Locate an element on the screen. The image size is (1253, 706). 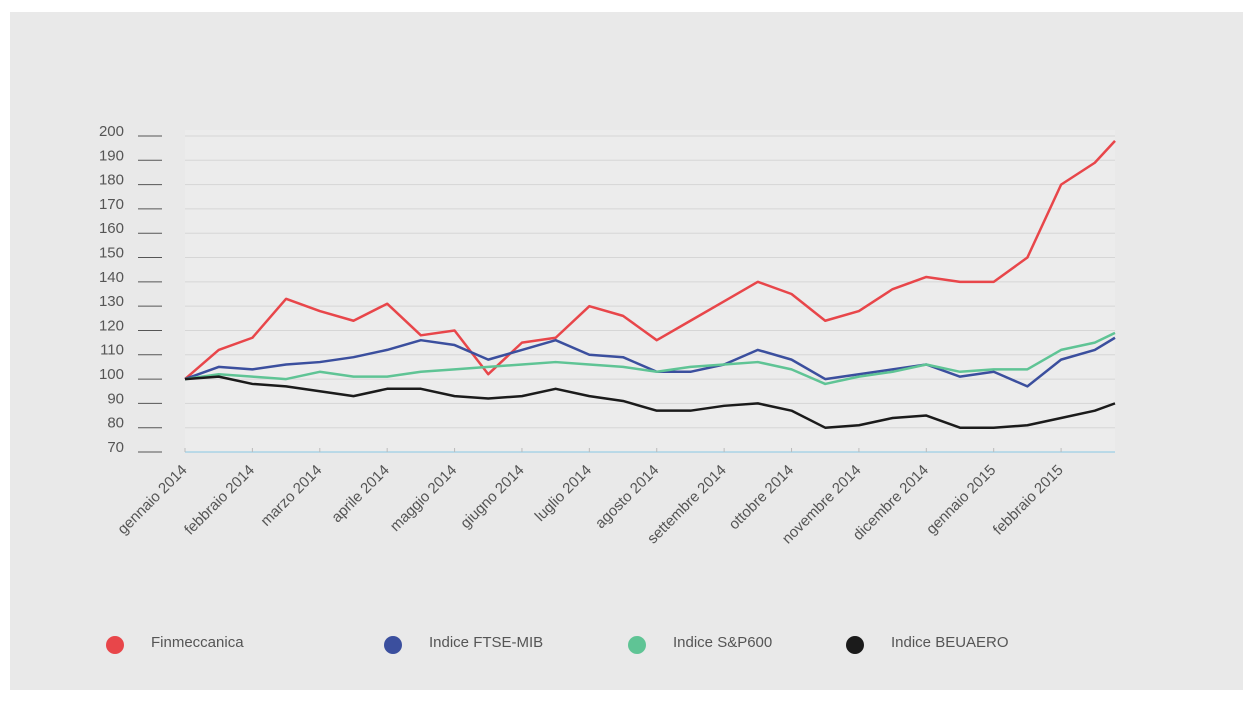
y-tick-label: 100 is located at coordinates (111, 374).